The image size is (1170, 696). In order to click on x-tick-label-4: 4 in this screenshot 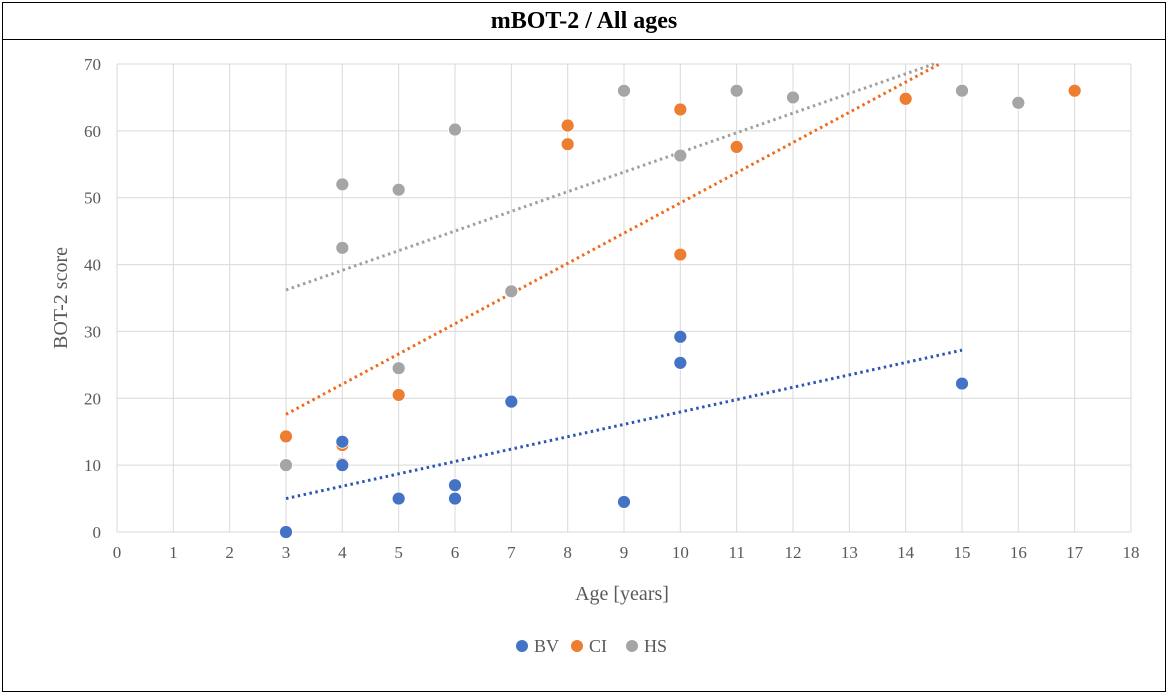, I will do `click(342, 552)`.